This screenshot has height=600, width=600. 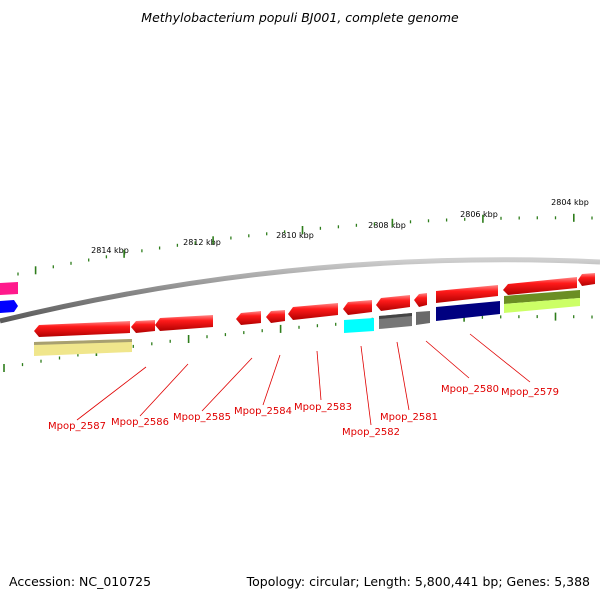 I want to click on gene-label-mpop-2579: Mpop_2579, so click(x=530, y=392).